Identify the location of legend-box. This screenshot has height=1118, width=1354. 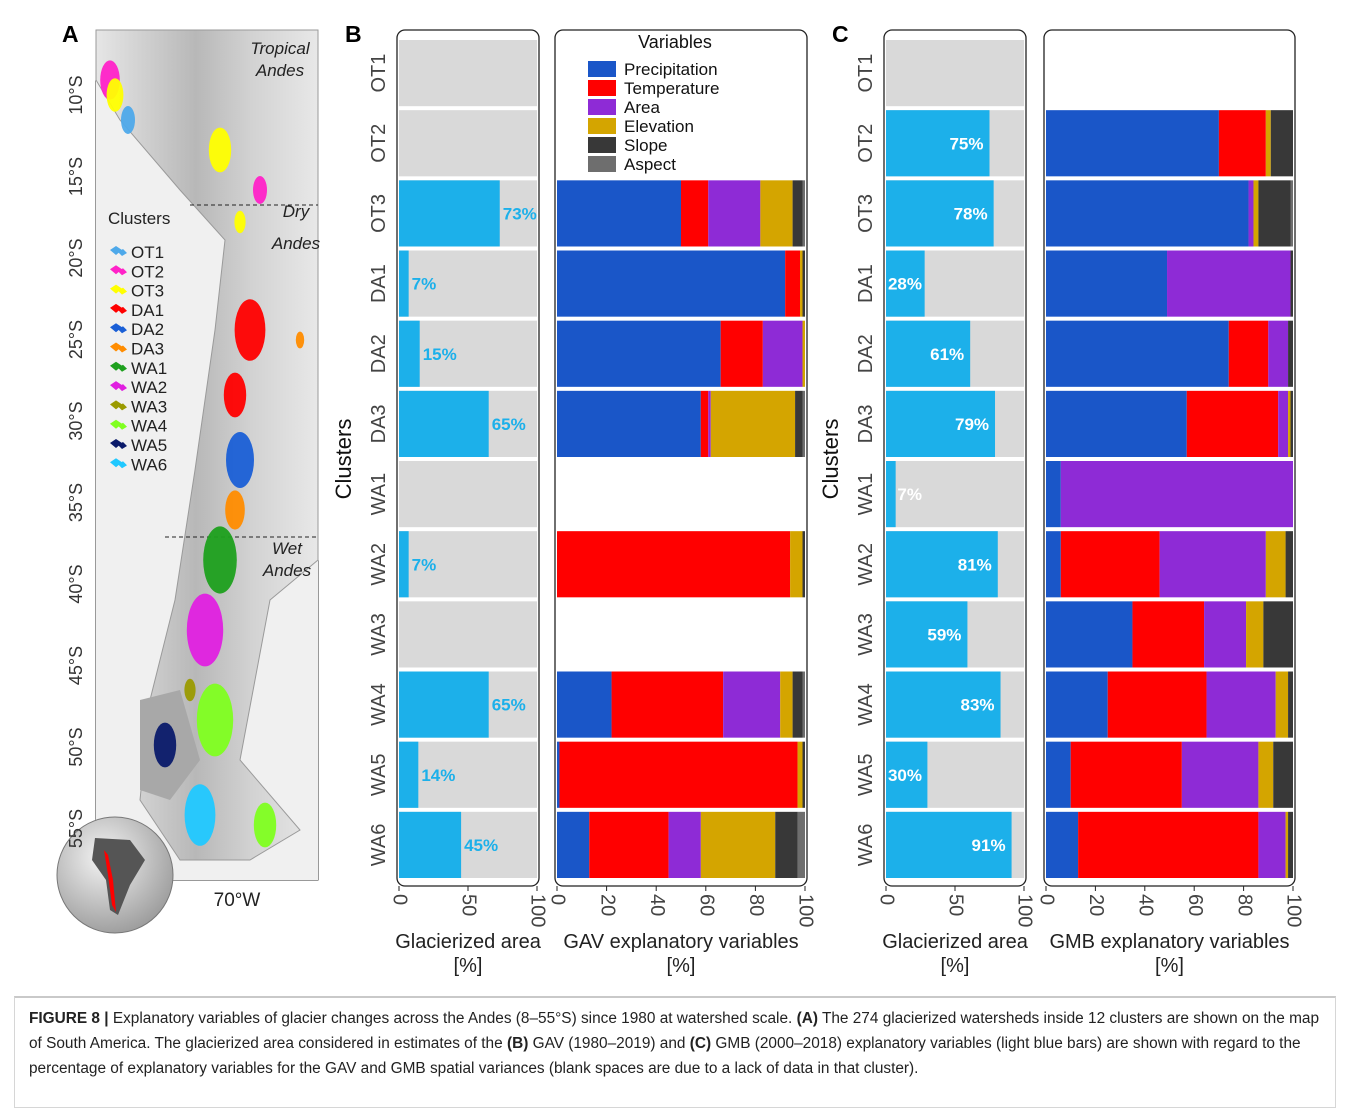
(683, 101).